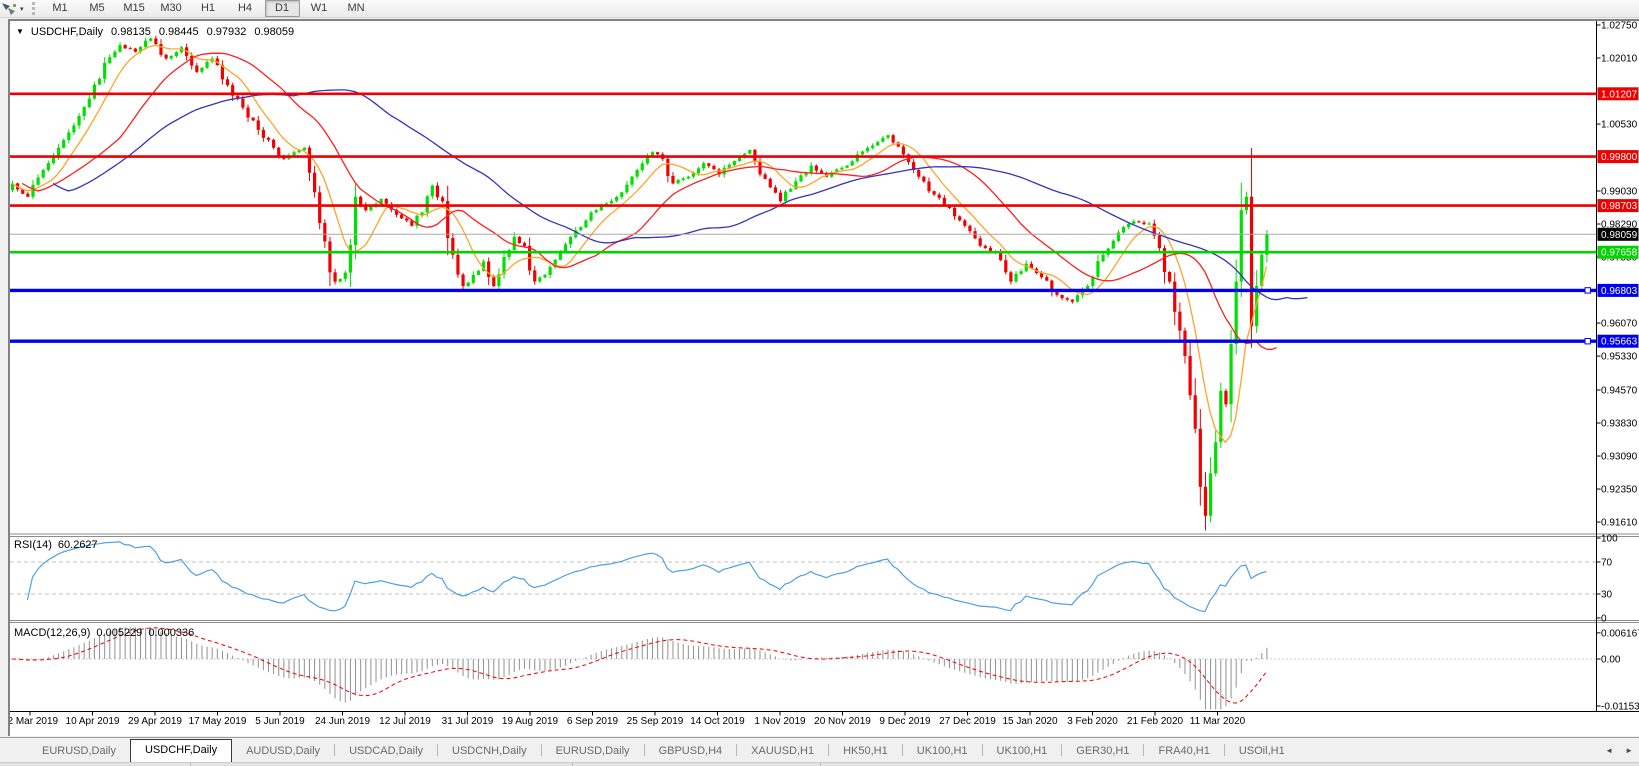 This screenshot has width=1639, height=766. What do you see at coordinates (1619, 750) in the screenshot?
I see `tab-scroll-arrows: ◄ ►` at bounding box center [1619, 750].